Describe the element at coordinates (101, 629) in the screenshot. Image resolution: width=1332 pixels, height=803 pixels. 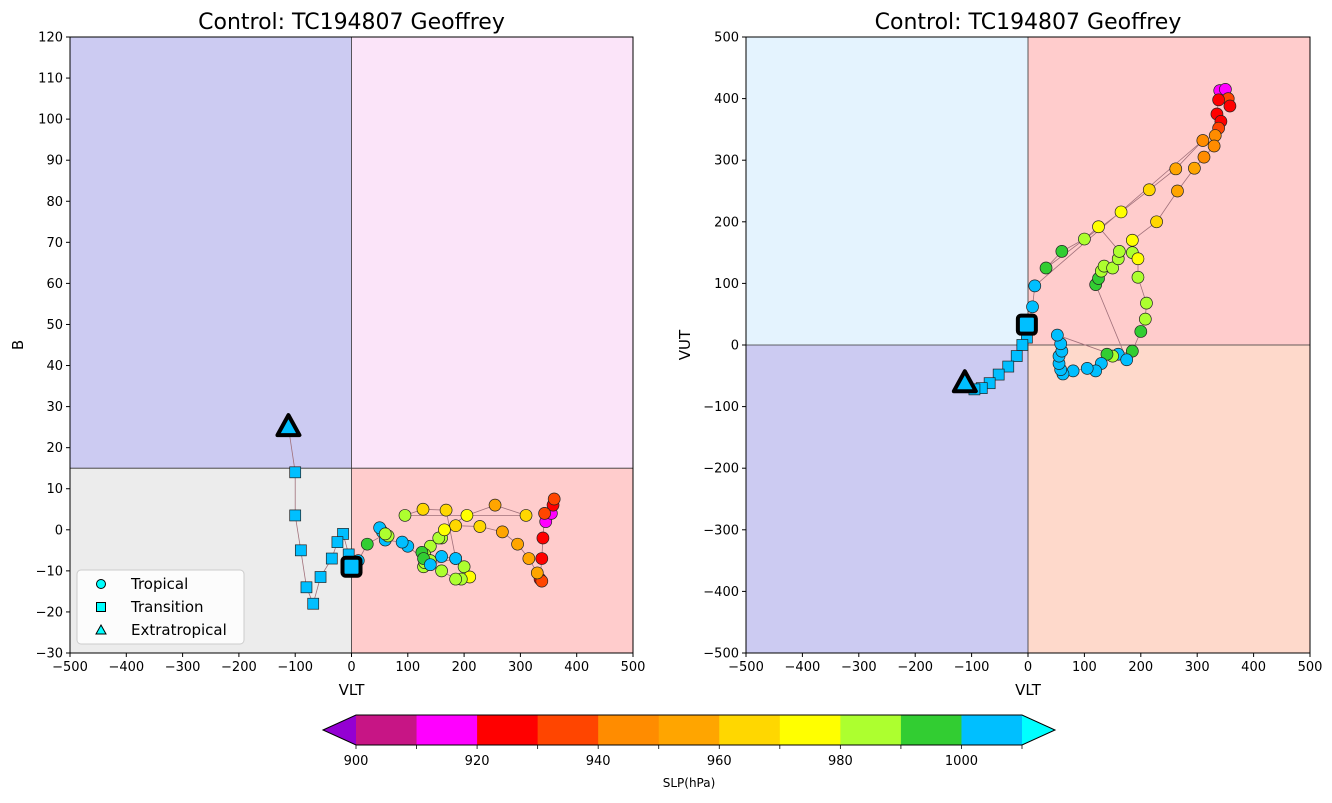
I see `legend-extratropical-marker` at that location.